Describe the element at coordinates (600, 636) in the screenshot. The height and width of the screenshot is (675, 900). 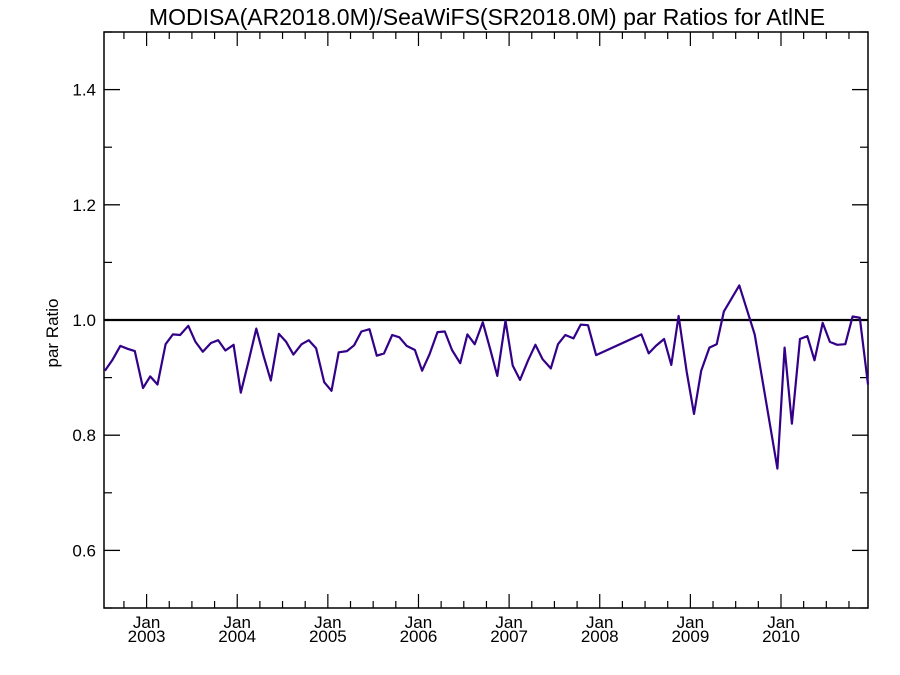
I see `x-tick-label-year: 2008` at that location.